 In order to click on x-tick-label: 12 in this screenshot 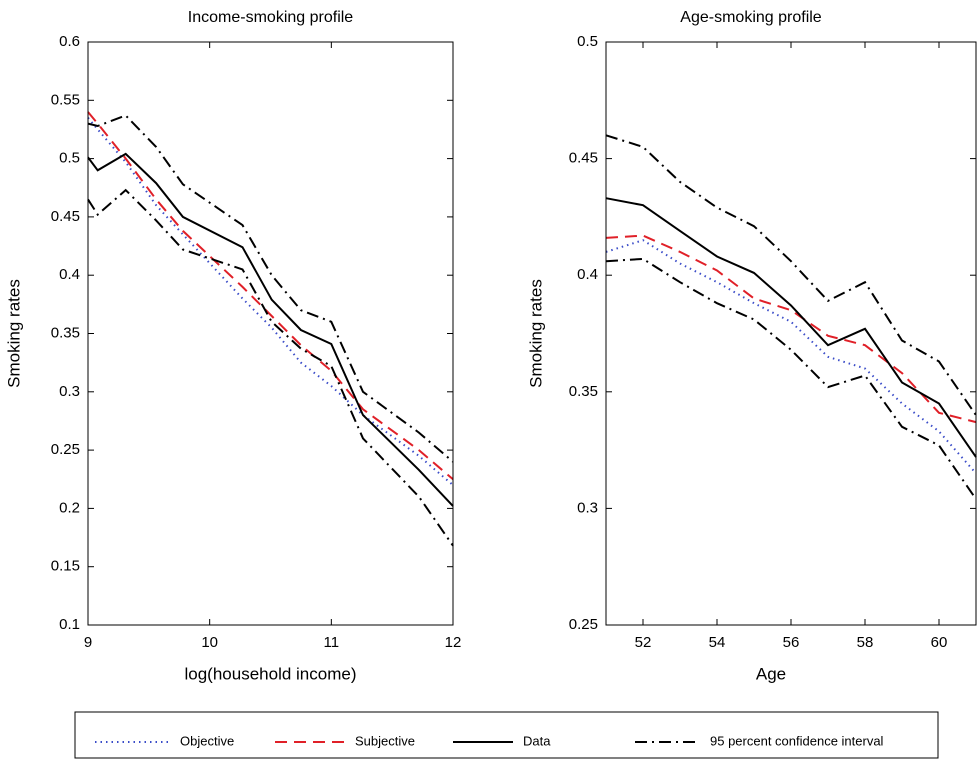, I will do `click(453, 642)`.